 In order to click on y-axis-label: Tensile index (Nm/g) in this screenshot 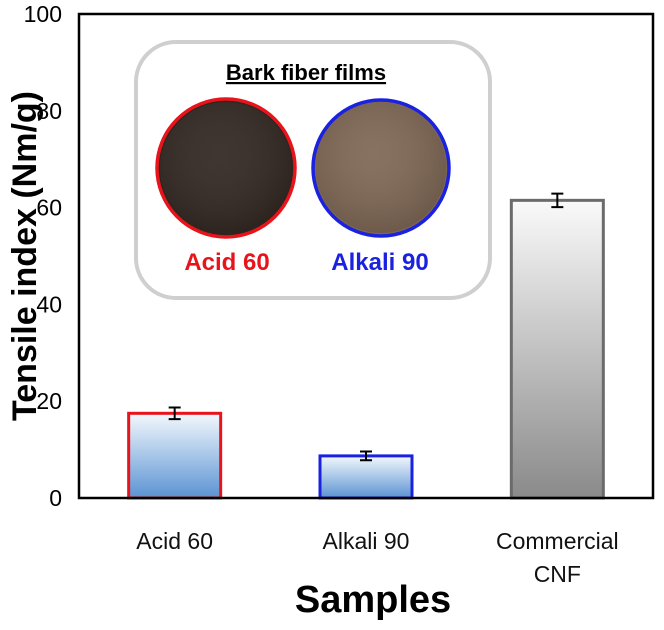, I will do `click(25, 256)`.